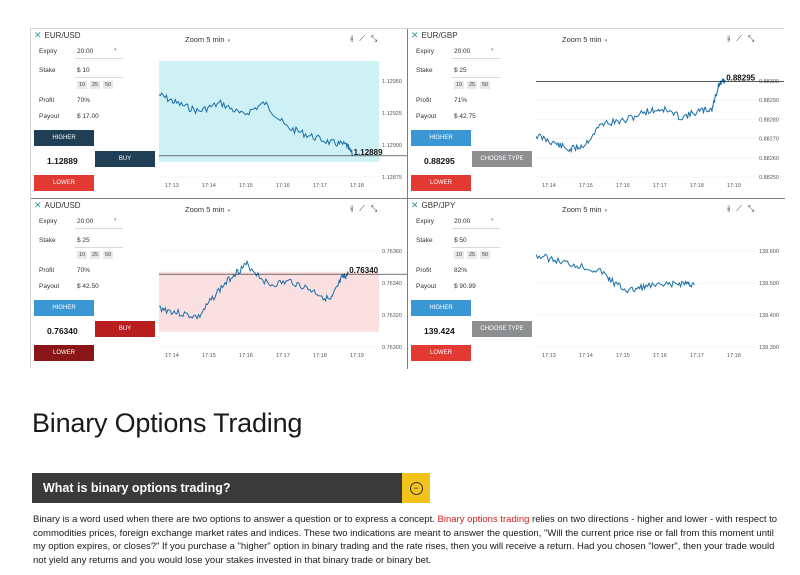 The height and width of the screenshot is (575, 800). Describe the element at coordinates (392, 114) in the screenshot. I see `y-tick-label: 1.12925` at that location.